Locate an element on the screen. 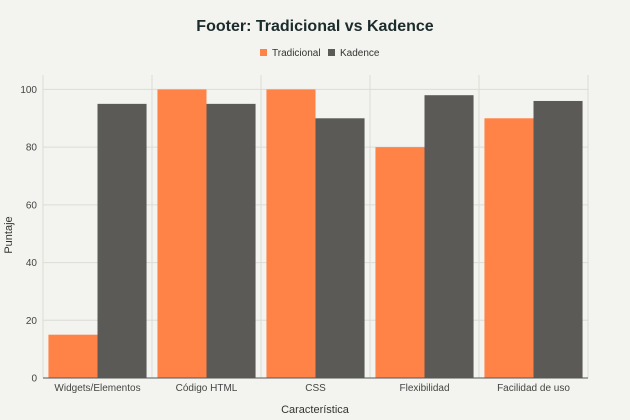 This screenshot has height=420, width=630. y-tick-label: 100 is located at coordinates (28, 90).